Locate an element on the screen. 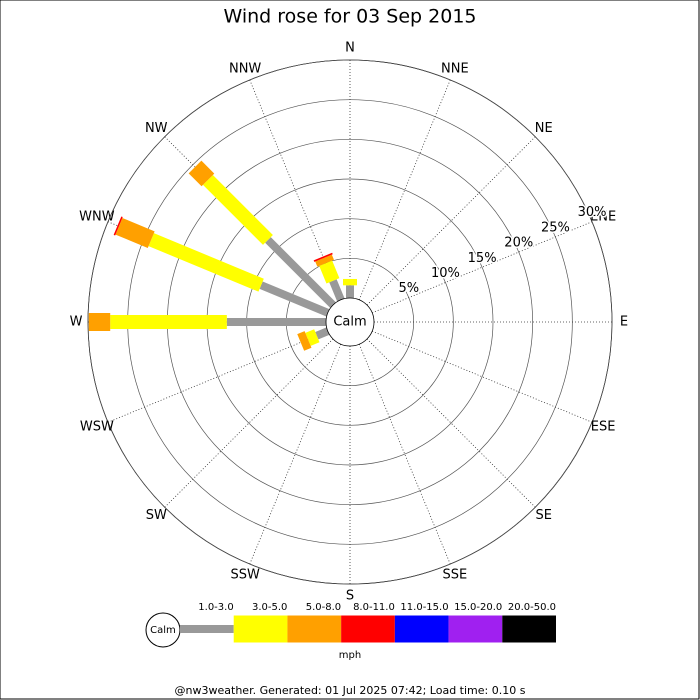 This screenshot has height=700, width=700. calm-circle is located at coordinates (350, 322).